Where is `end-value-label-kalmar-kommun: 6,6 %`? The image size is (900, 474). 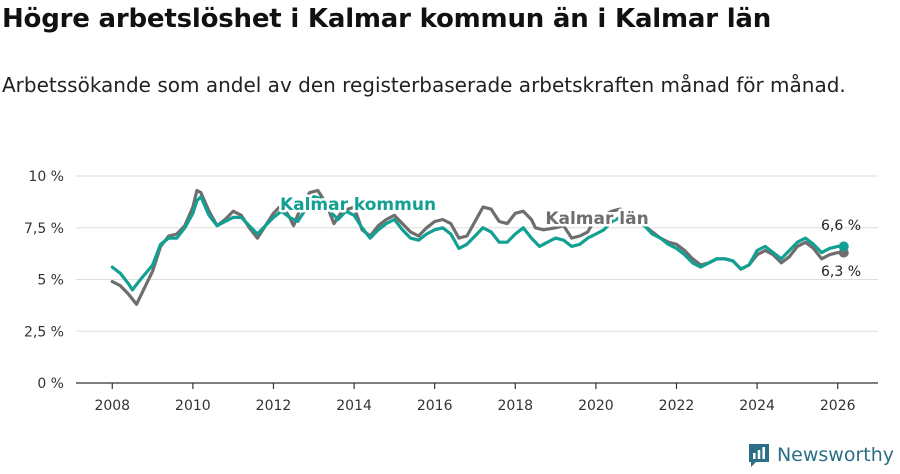
end-value-label-kalmar-kommun: 6,6 % is located at coordinates (841, 226).